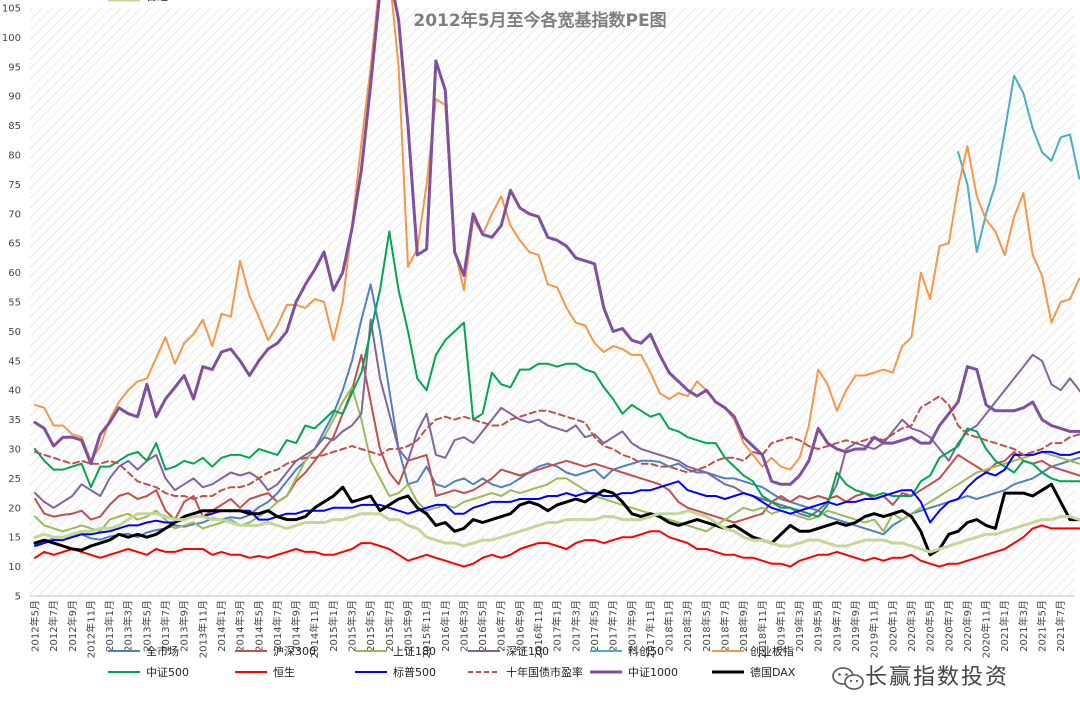 This screenshot has height=721, width=1080. I want to click on legend-label: 沪深300, so click(294, 651).